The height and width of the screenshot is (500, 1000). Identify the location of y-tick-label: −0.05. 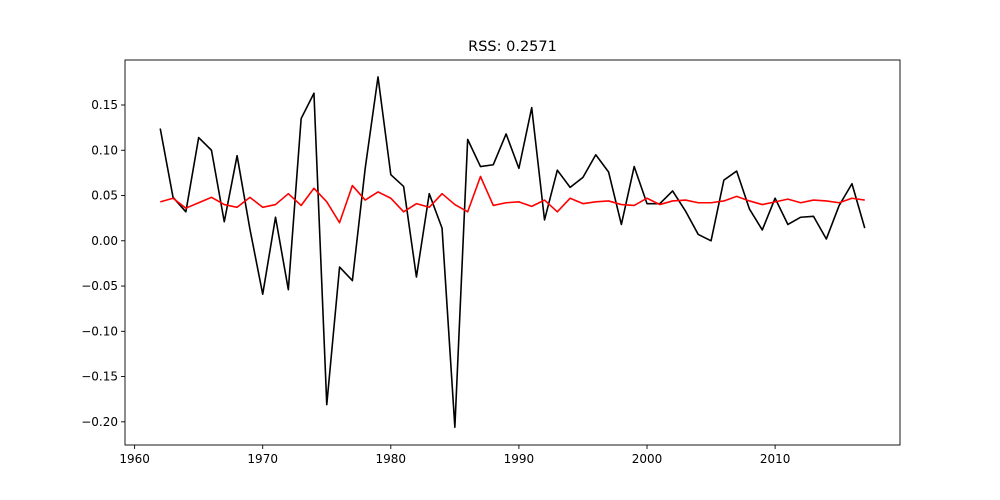
(99, 286).